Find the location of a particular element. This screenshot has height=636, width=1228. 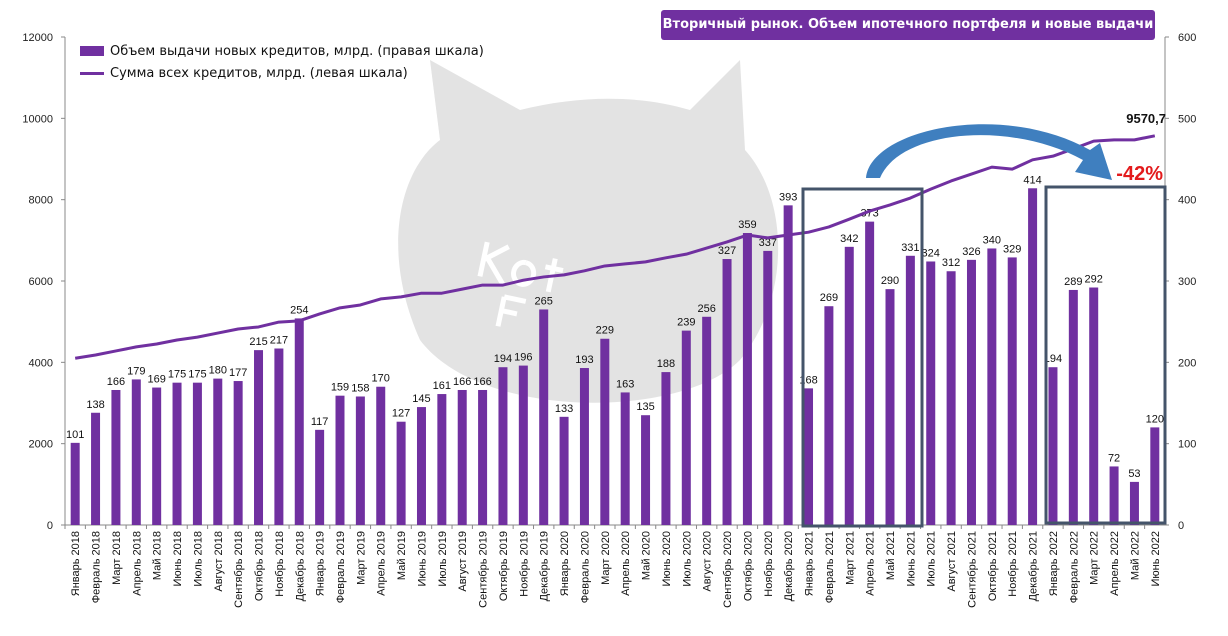

legend-label-line: Сумма всех кредитов, млрд. (левая шкала) is located at coordinates (259, 73).